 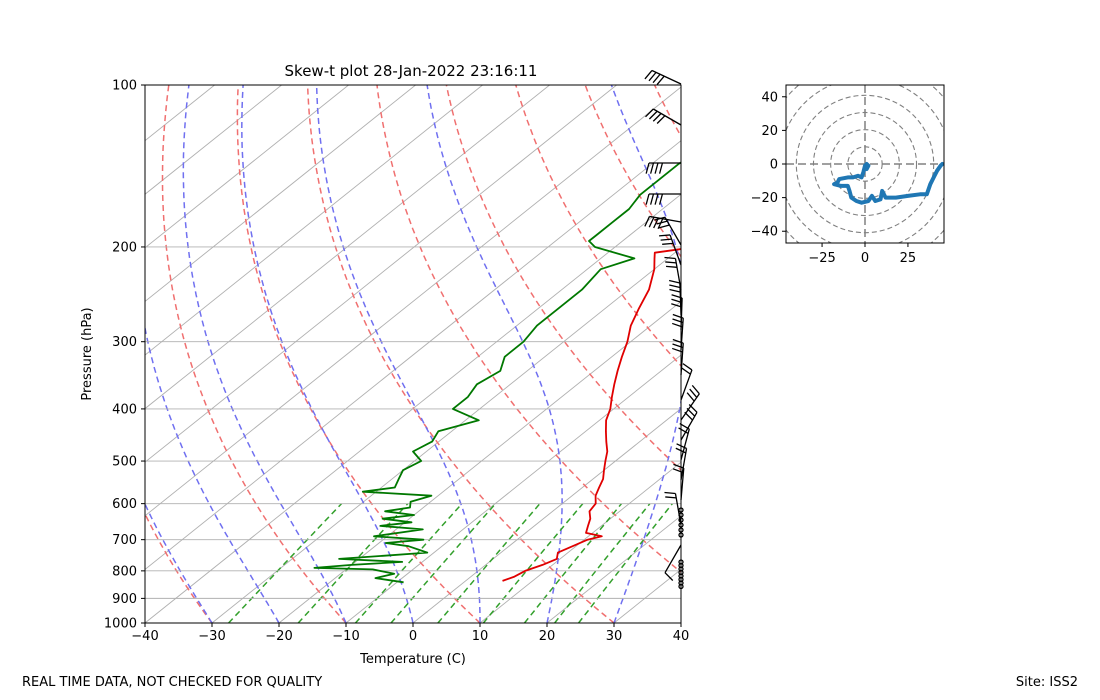 What do you see at coordinates (769, 131) in the screenshot?
I see `hodo-y-tick-label: 20` at bounding box center [769, 131].